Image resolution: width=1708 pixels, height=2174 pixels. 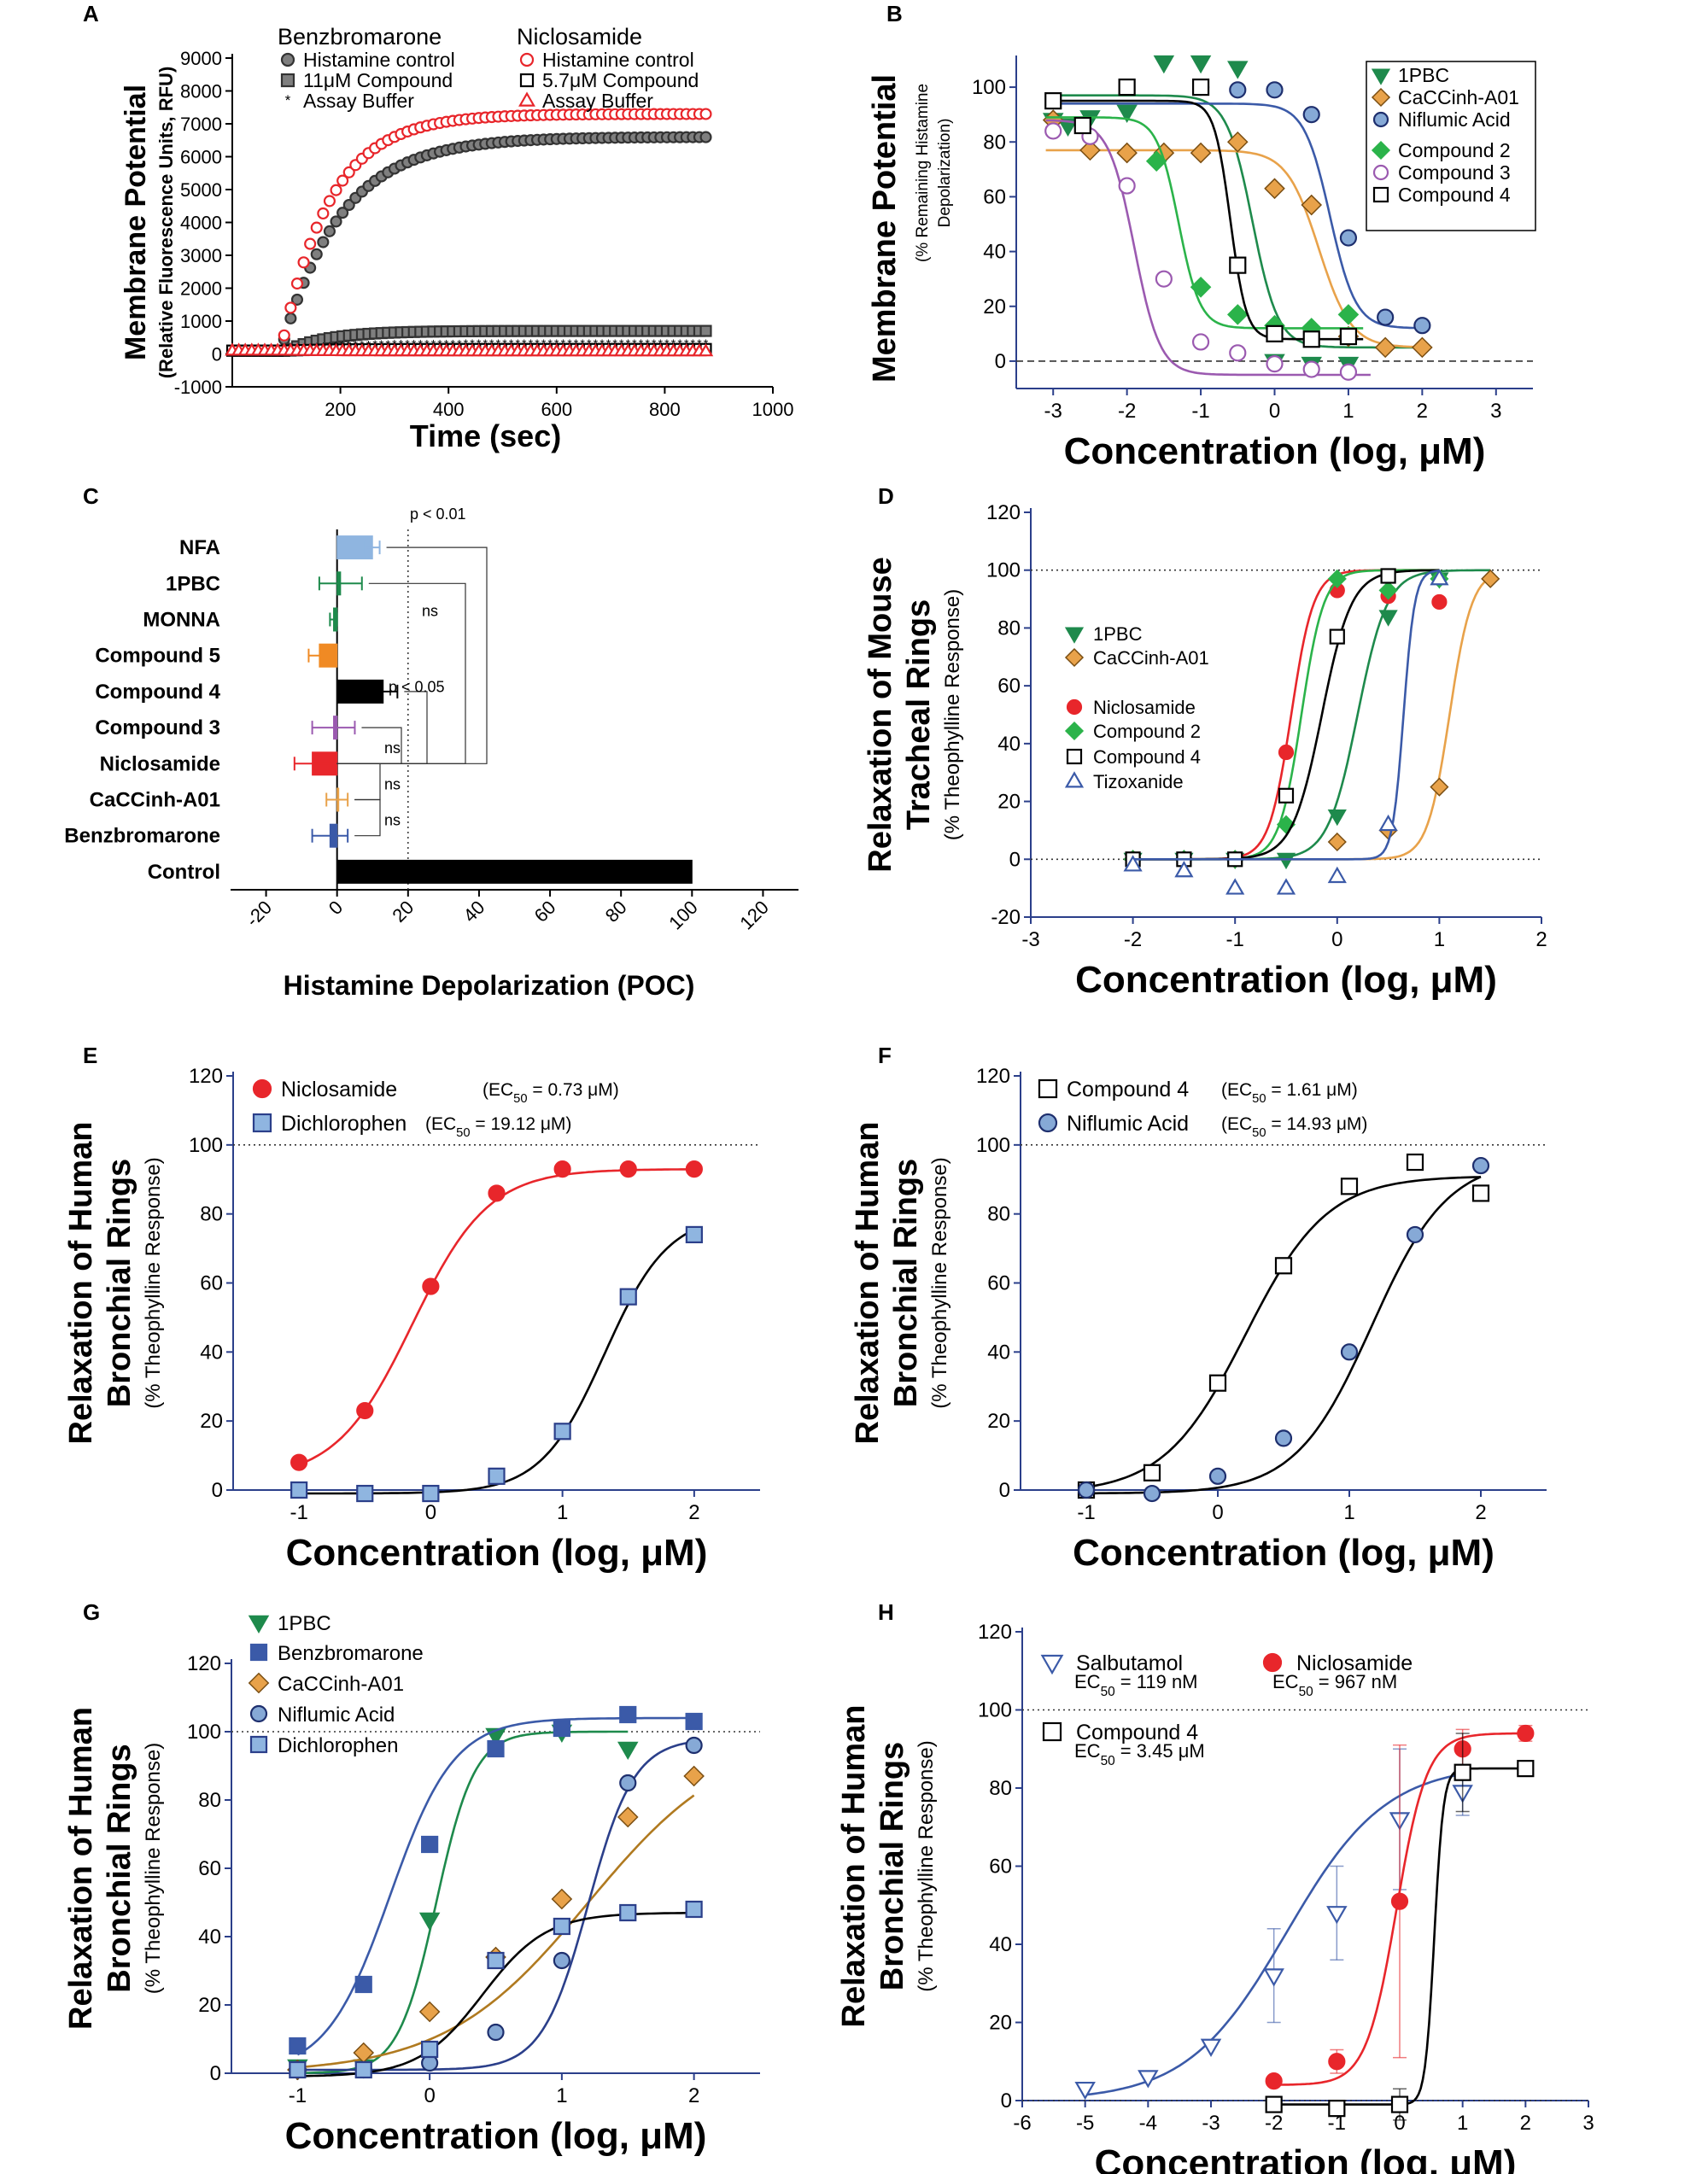 What do you see at coordinates (1127, 411) in the screenshot?
I see `x-tick-label: -2` at bounding box center [1127, 411].